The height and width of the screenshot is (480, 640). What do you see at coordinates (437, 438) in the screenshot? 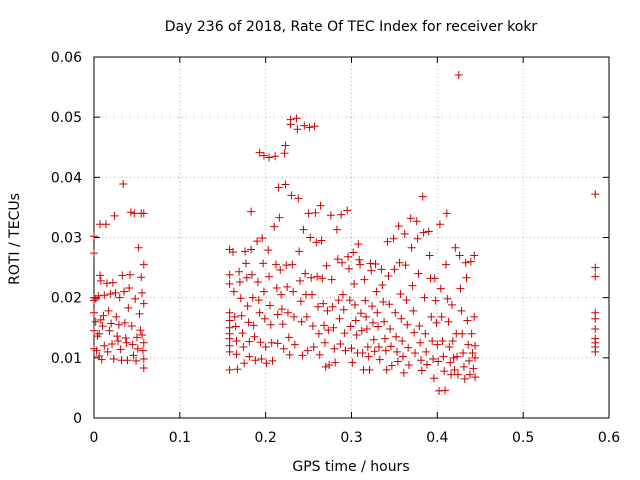
I see `x-tick-label: 0.4` at bounding box center [437, 438].